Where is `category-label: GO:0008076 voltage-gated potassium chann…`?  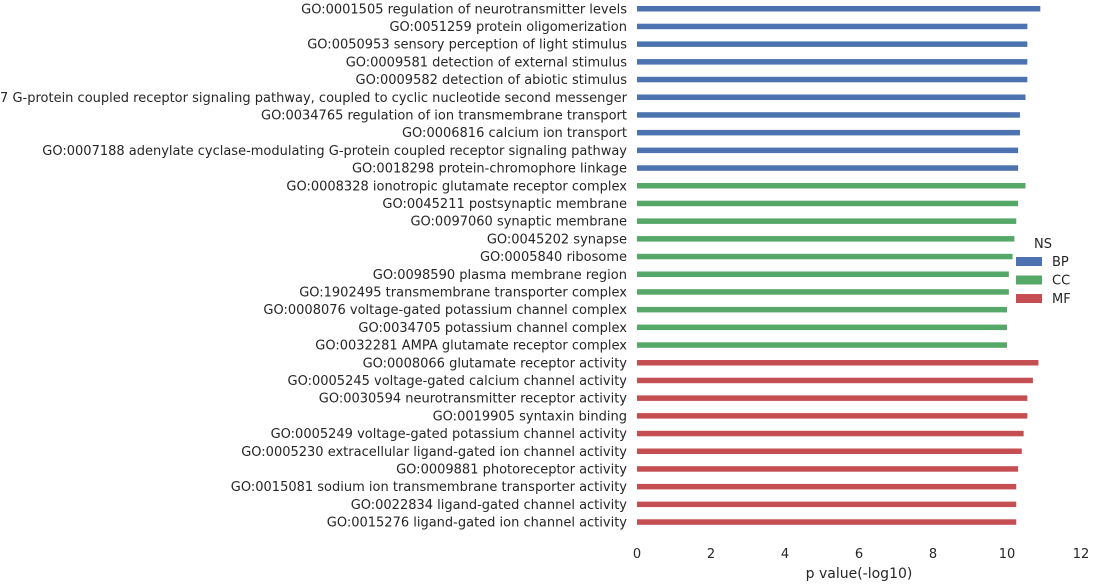 category-label: GO:0008076 voltage-gated potassium chann… is located at coordinates (445, 310).